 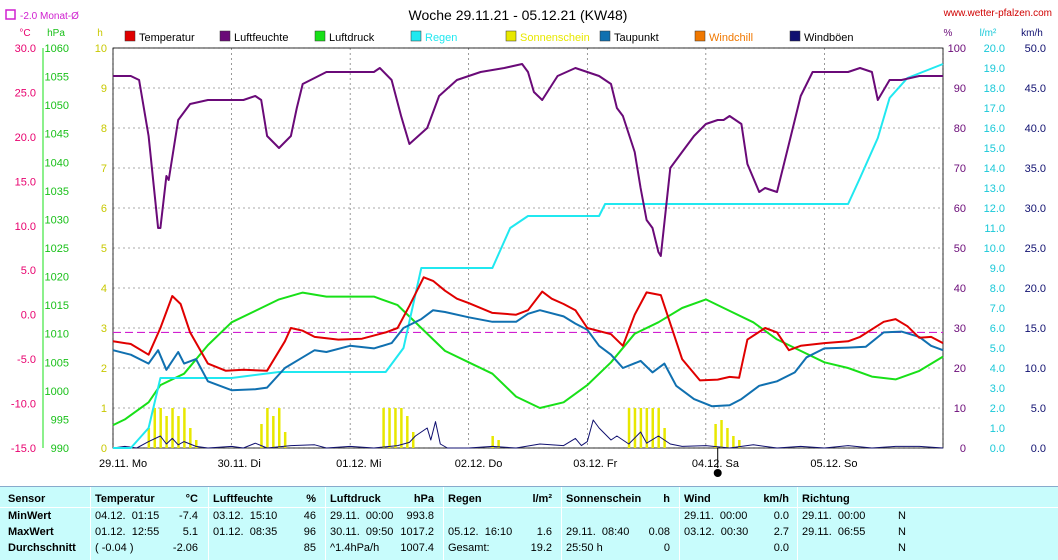 What do you see at coordinates (104, 129) in the screenshot?
I see `sunshine-tick-label: 8` at bounding box center [104, 129].